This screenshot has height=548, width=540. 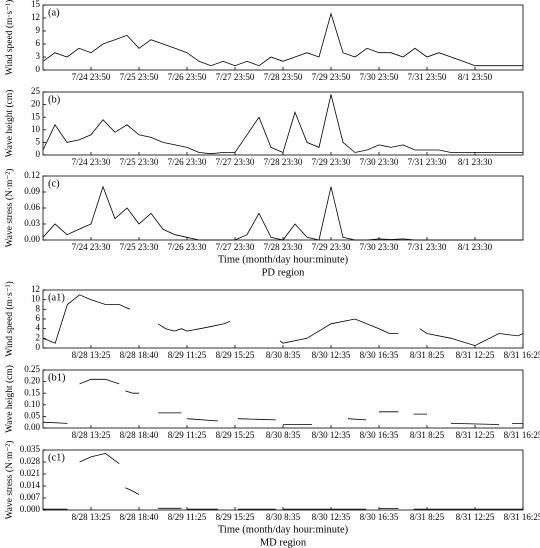 I want to click on region-caption: PD region, so click(x=284, y=272).